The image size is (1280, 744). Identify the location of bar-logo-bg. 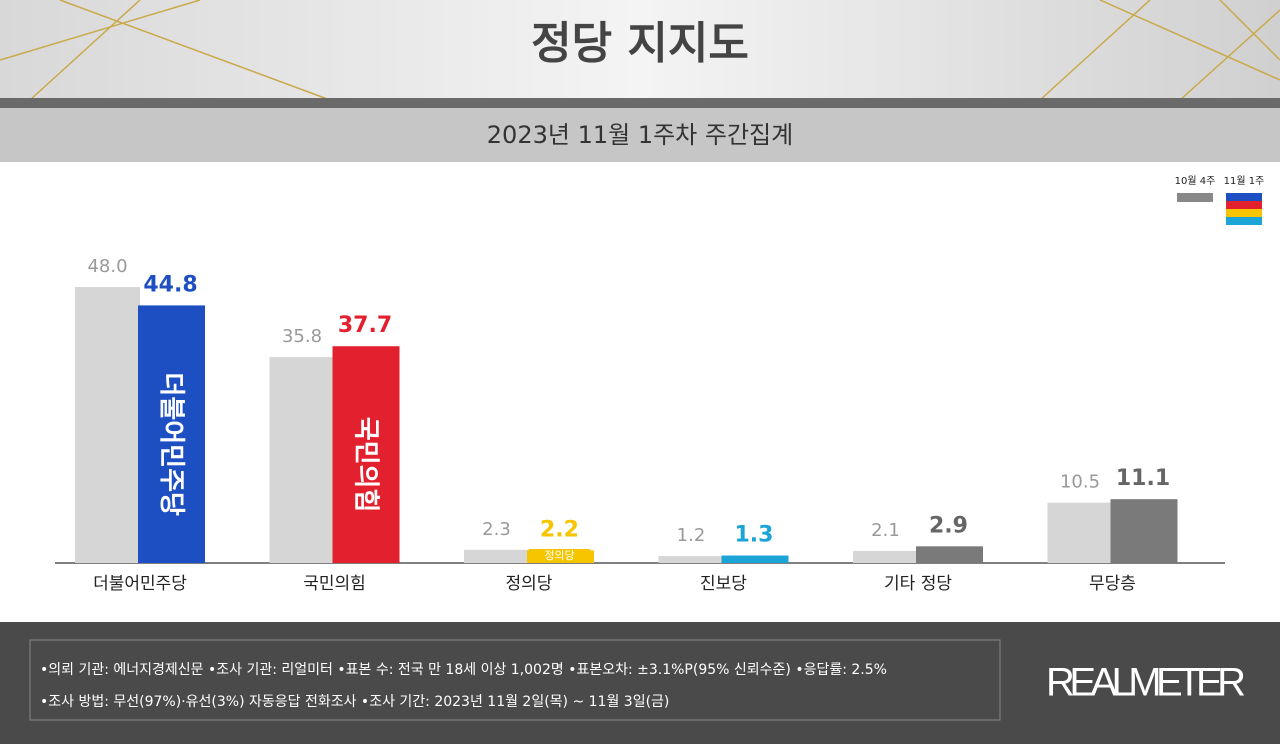
(559, 556).